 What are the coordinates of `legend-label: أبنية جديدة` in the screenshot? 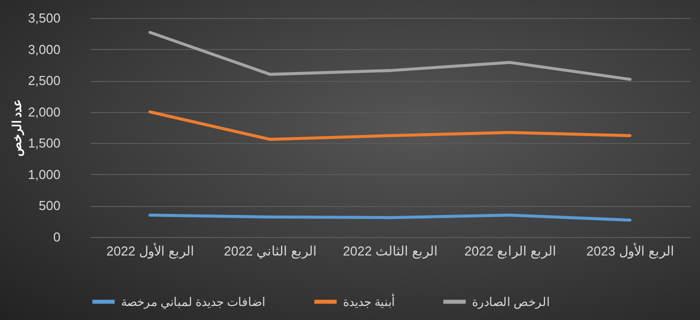 It's located at (368, 301).